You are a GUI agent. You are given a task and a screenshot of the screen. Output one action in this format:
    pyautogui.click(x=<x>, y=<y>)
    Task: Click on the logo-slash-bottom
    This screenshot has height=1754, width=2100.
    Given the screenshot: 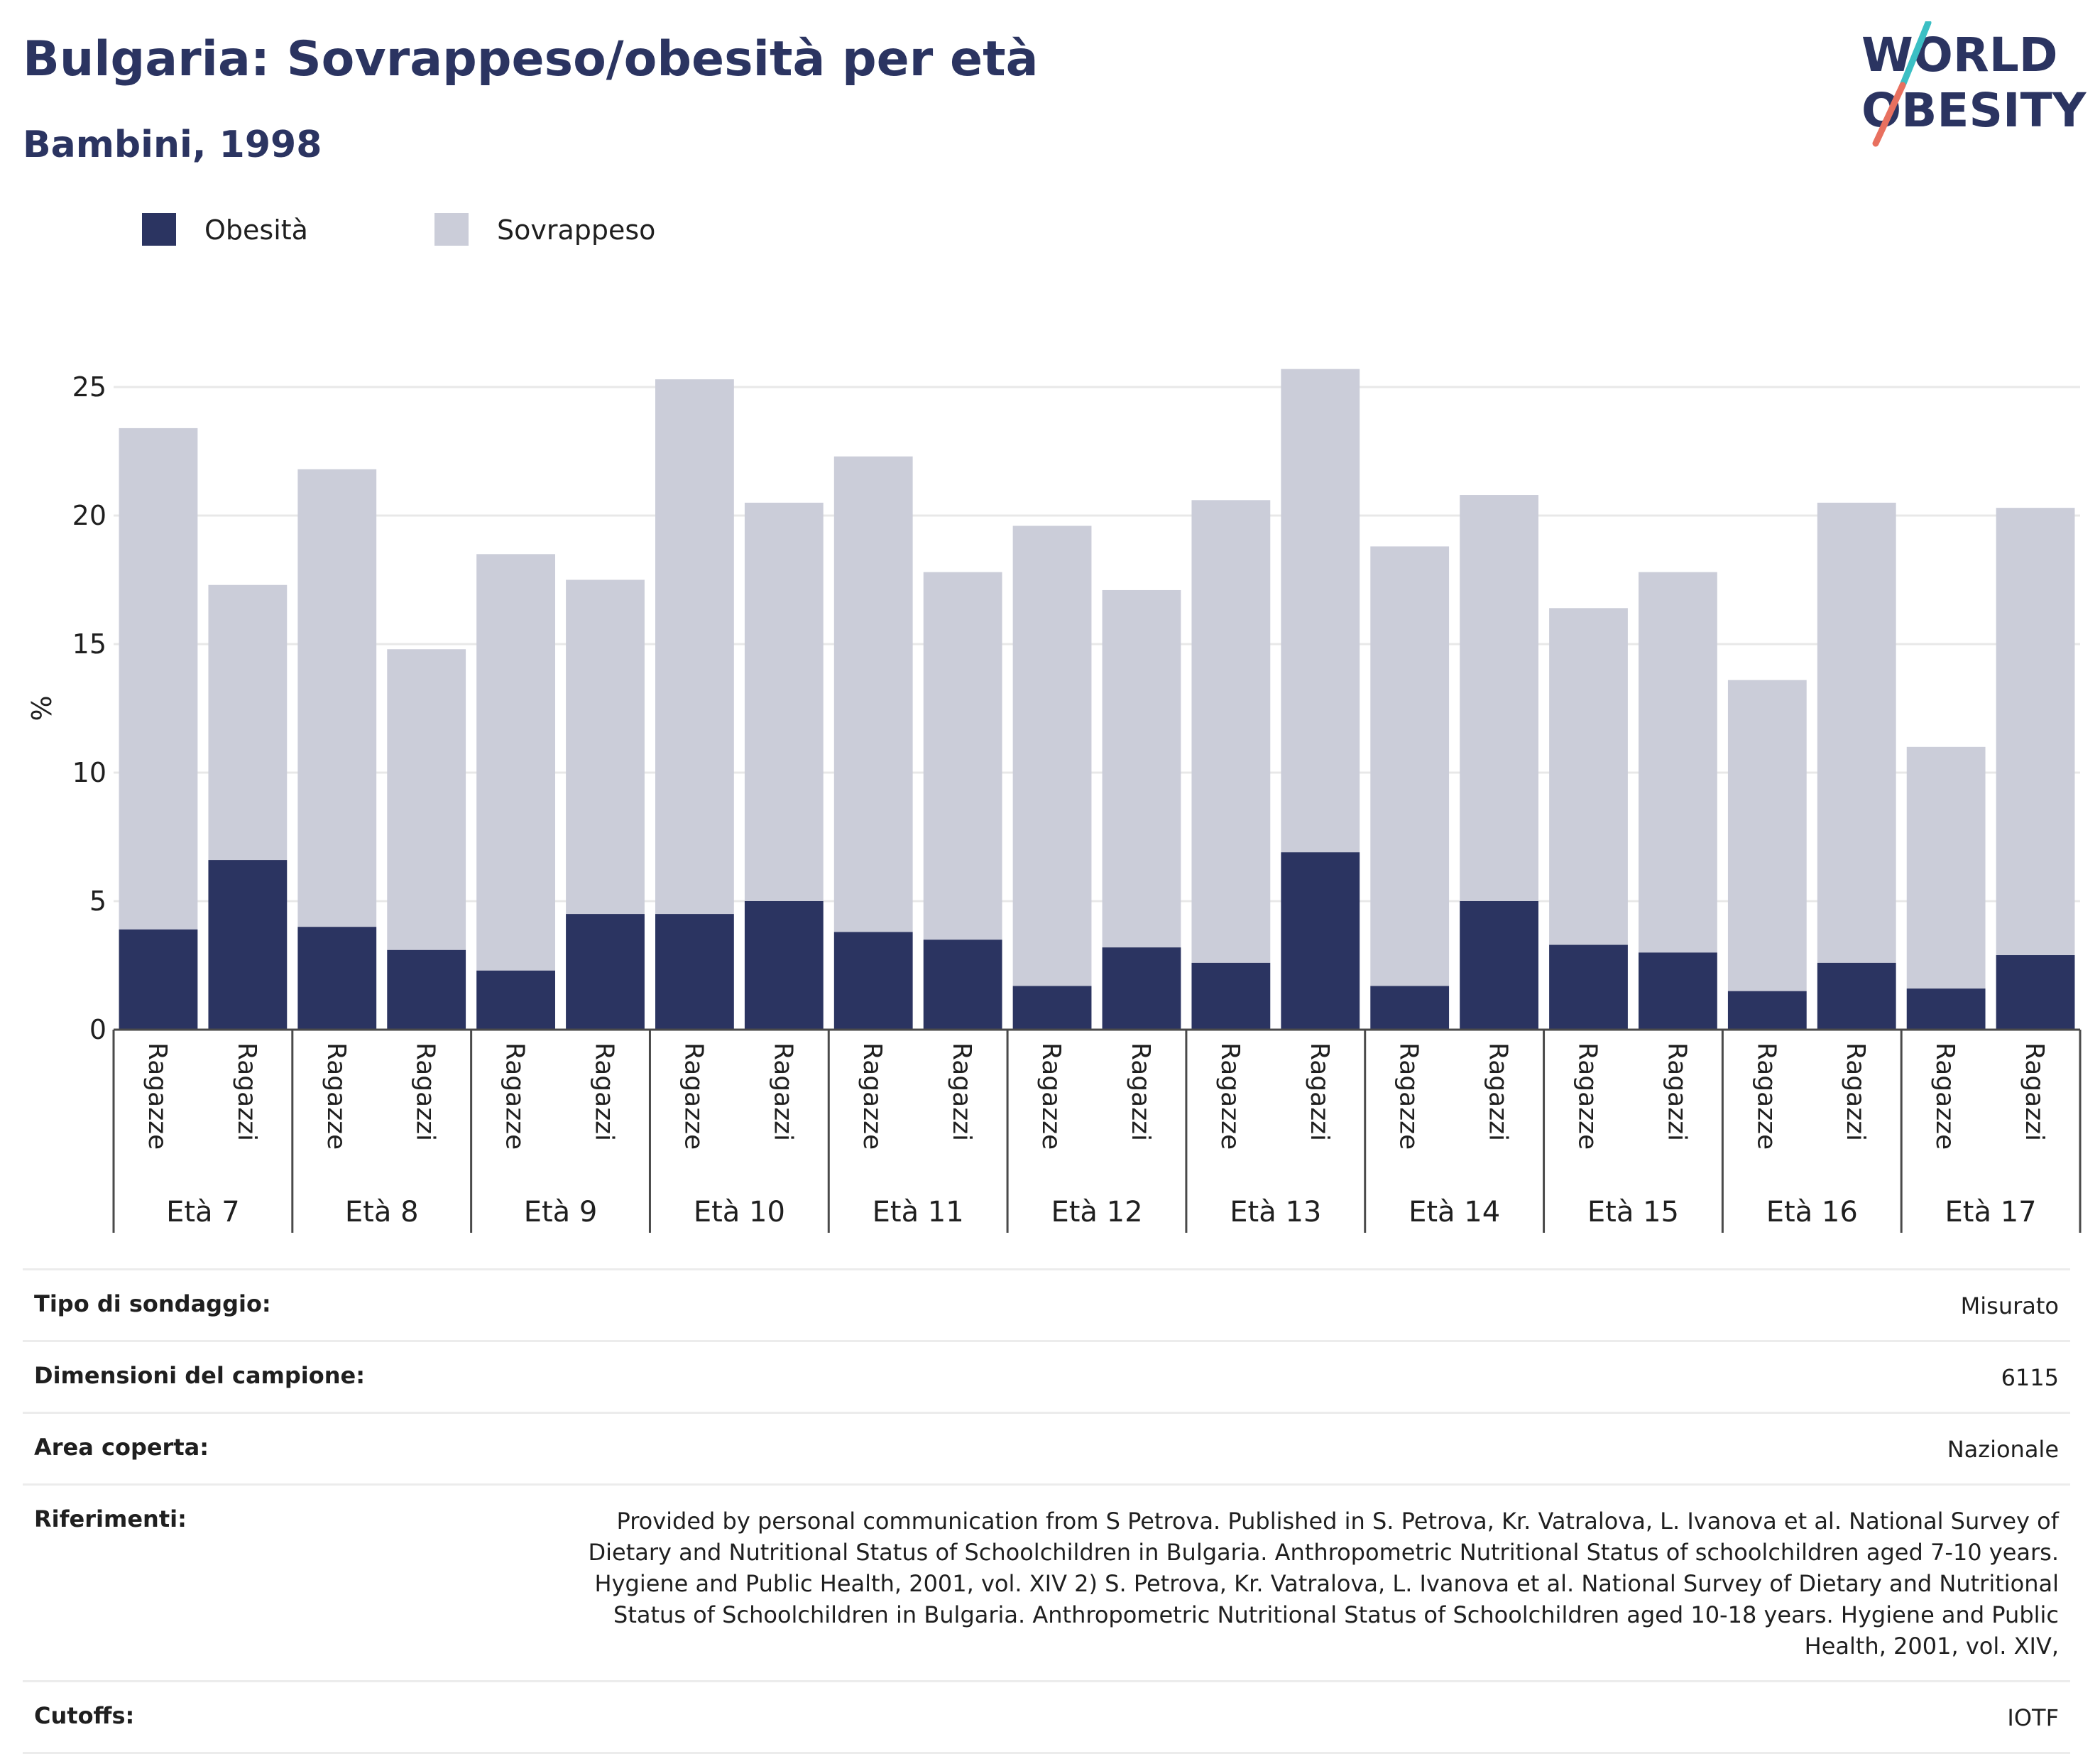 What is the action you would take?
    pyautogui.click(x=1889, y=114)
    